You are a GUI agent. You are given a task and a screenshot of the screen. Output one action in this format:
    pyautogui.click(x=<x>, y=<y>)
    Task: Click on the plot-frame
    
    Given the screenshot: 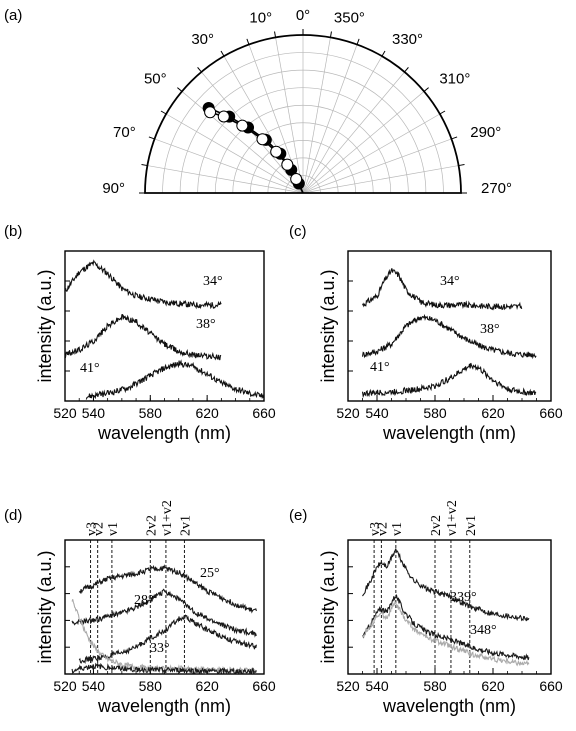 What is the action you would take?
    pyautogui.click(x=164, y=326)
    